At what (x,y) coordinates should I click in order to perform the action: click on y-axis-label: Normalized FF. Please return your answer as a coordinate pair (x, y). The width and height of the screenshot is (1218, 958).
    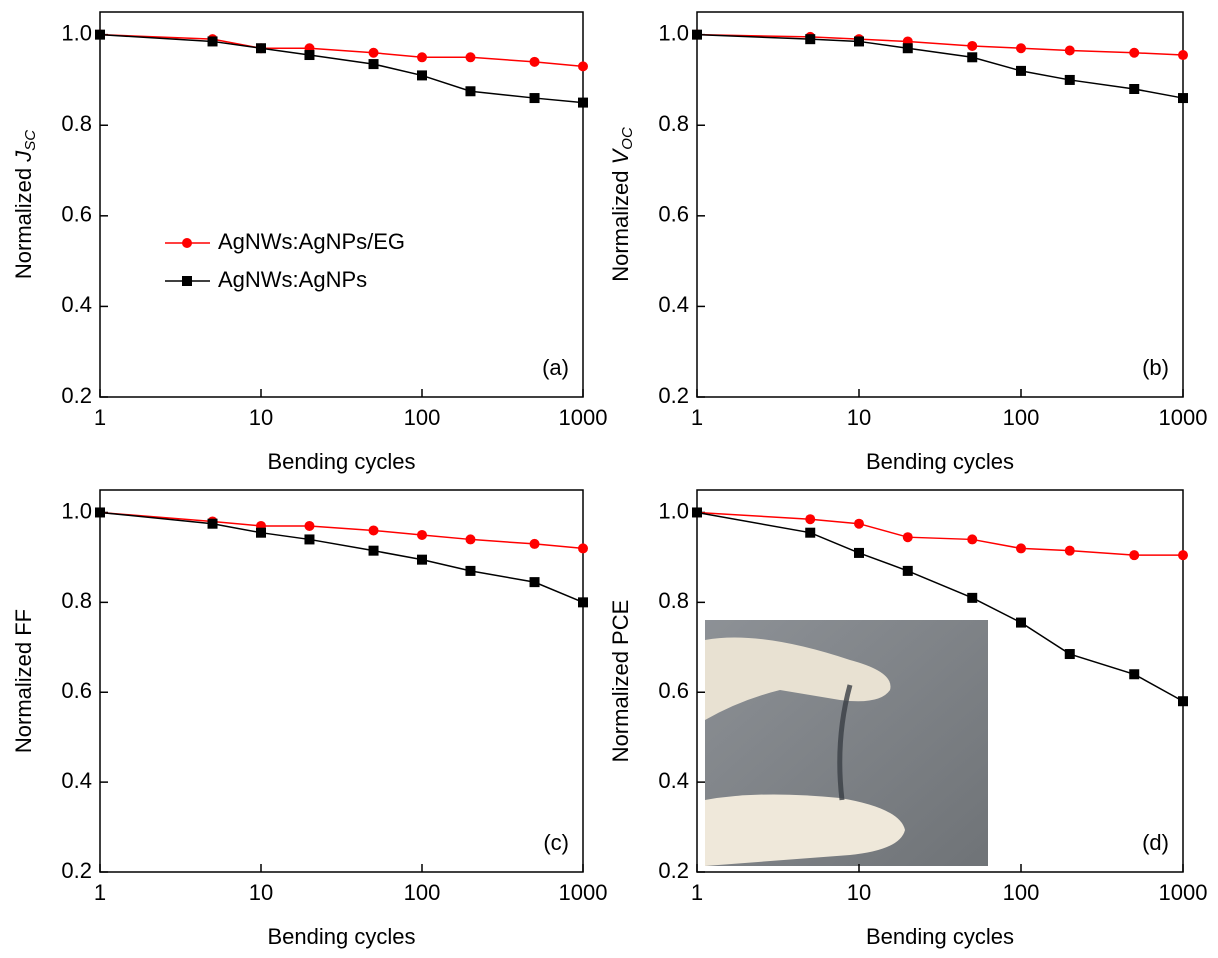
    Looking at the image, I should click on (23, 681).